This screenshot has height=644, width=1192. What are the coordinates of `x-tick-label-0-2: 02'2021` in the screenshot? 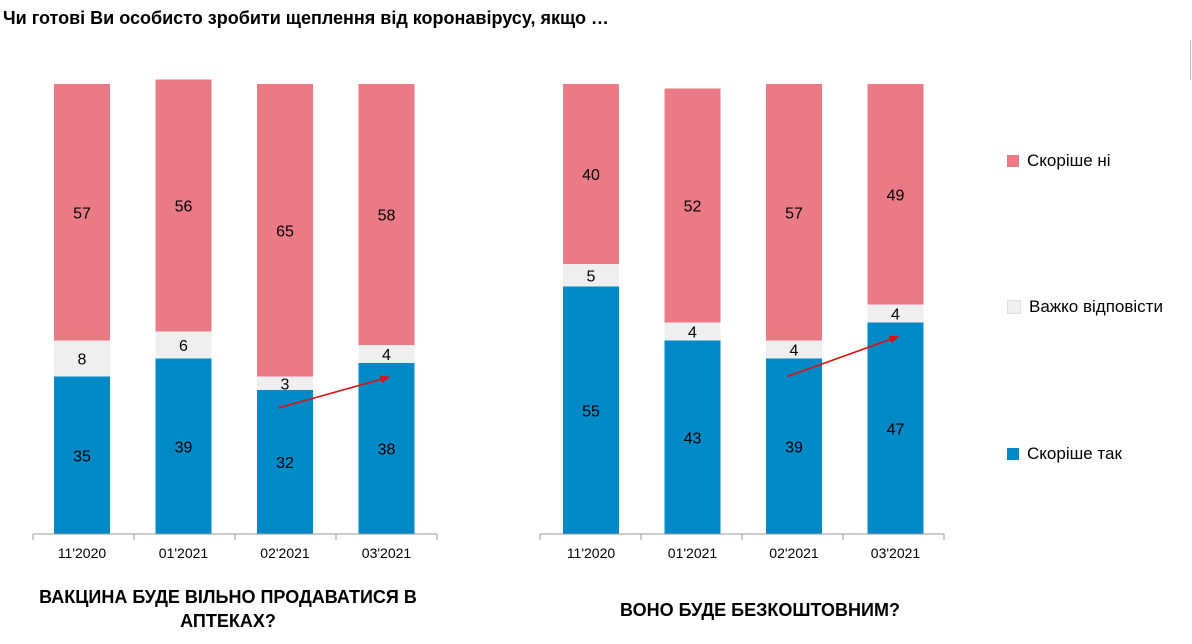 It's located at (285, 553).